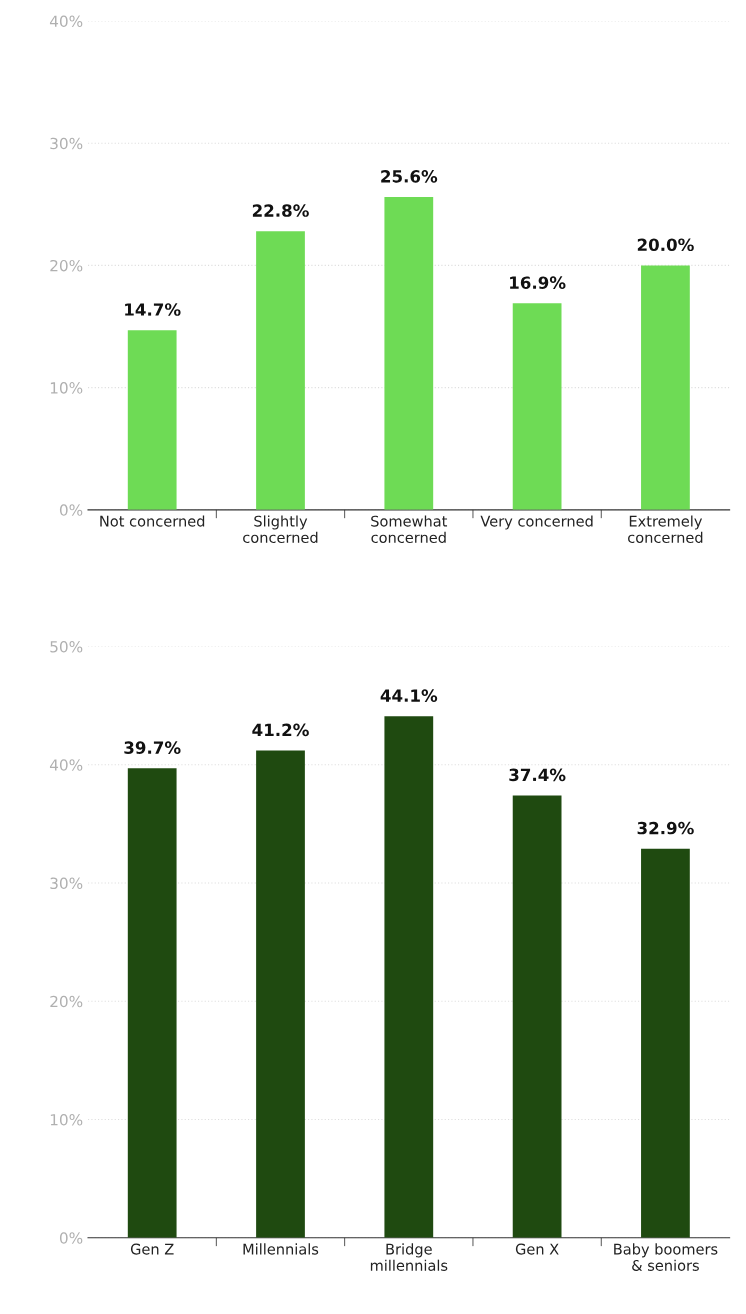  What do you see at coordinates (666, 1257) in the screenshot?
I see `x-tick-label: Baby boomers & seniors` at bounding box center [666, 1257].